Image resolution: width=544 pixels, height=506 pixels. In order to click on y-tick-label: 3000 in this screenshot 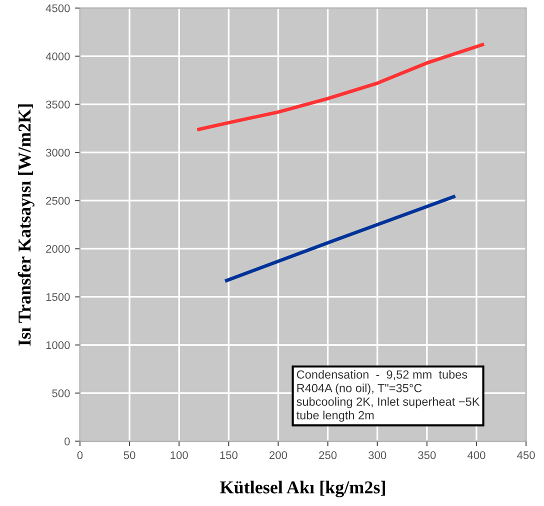, I will do `click(58, 152)`.